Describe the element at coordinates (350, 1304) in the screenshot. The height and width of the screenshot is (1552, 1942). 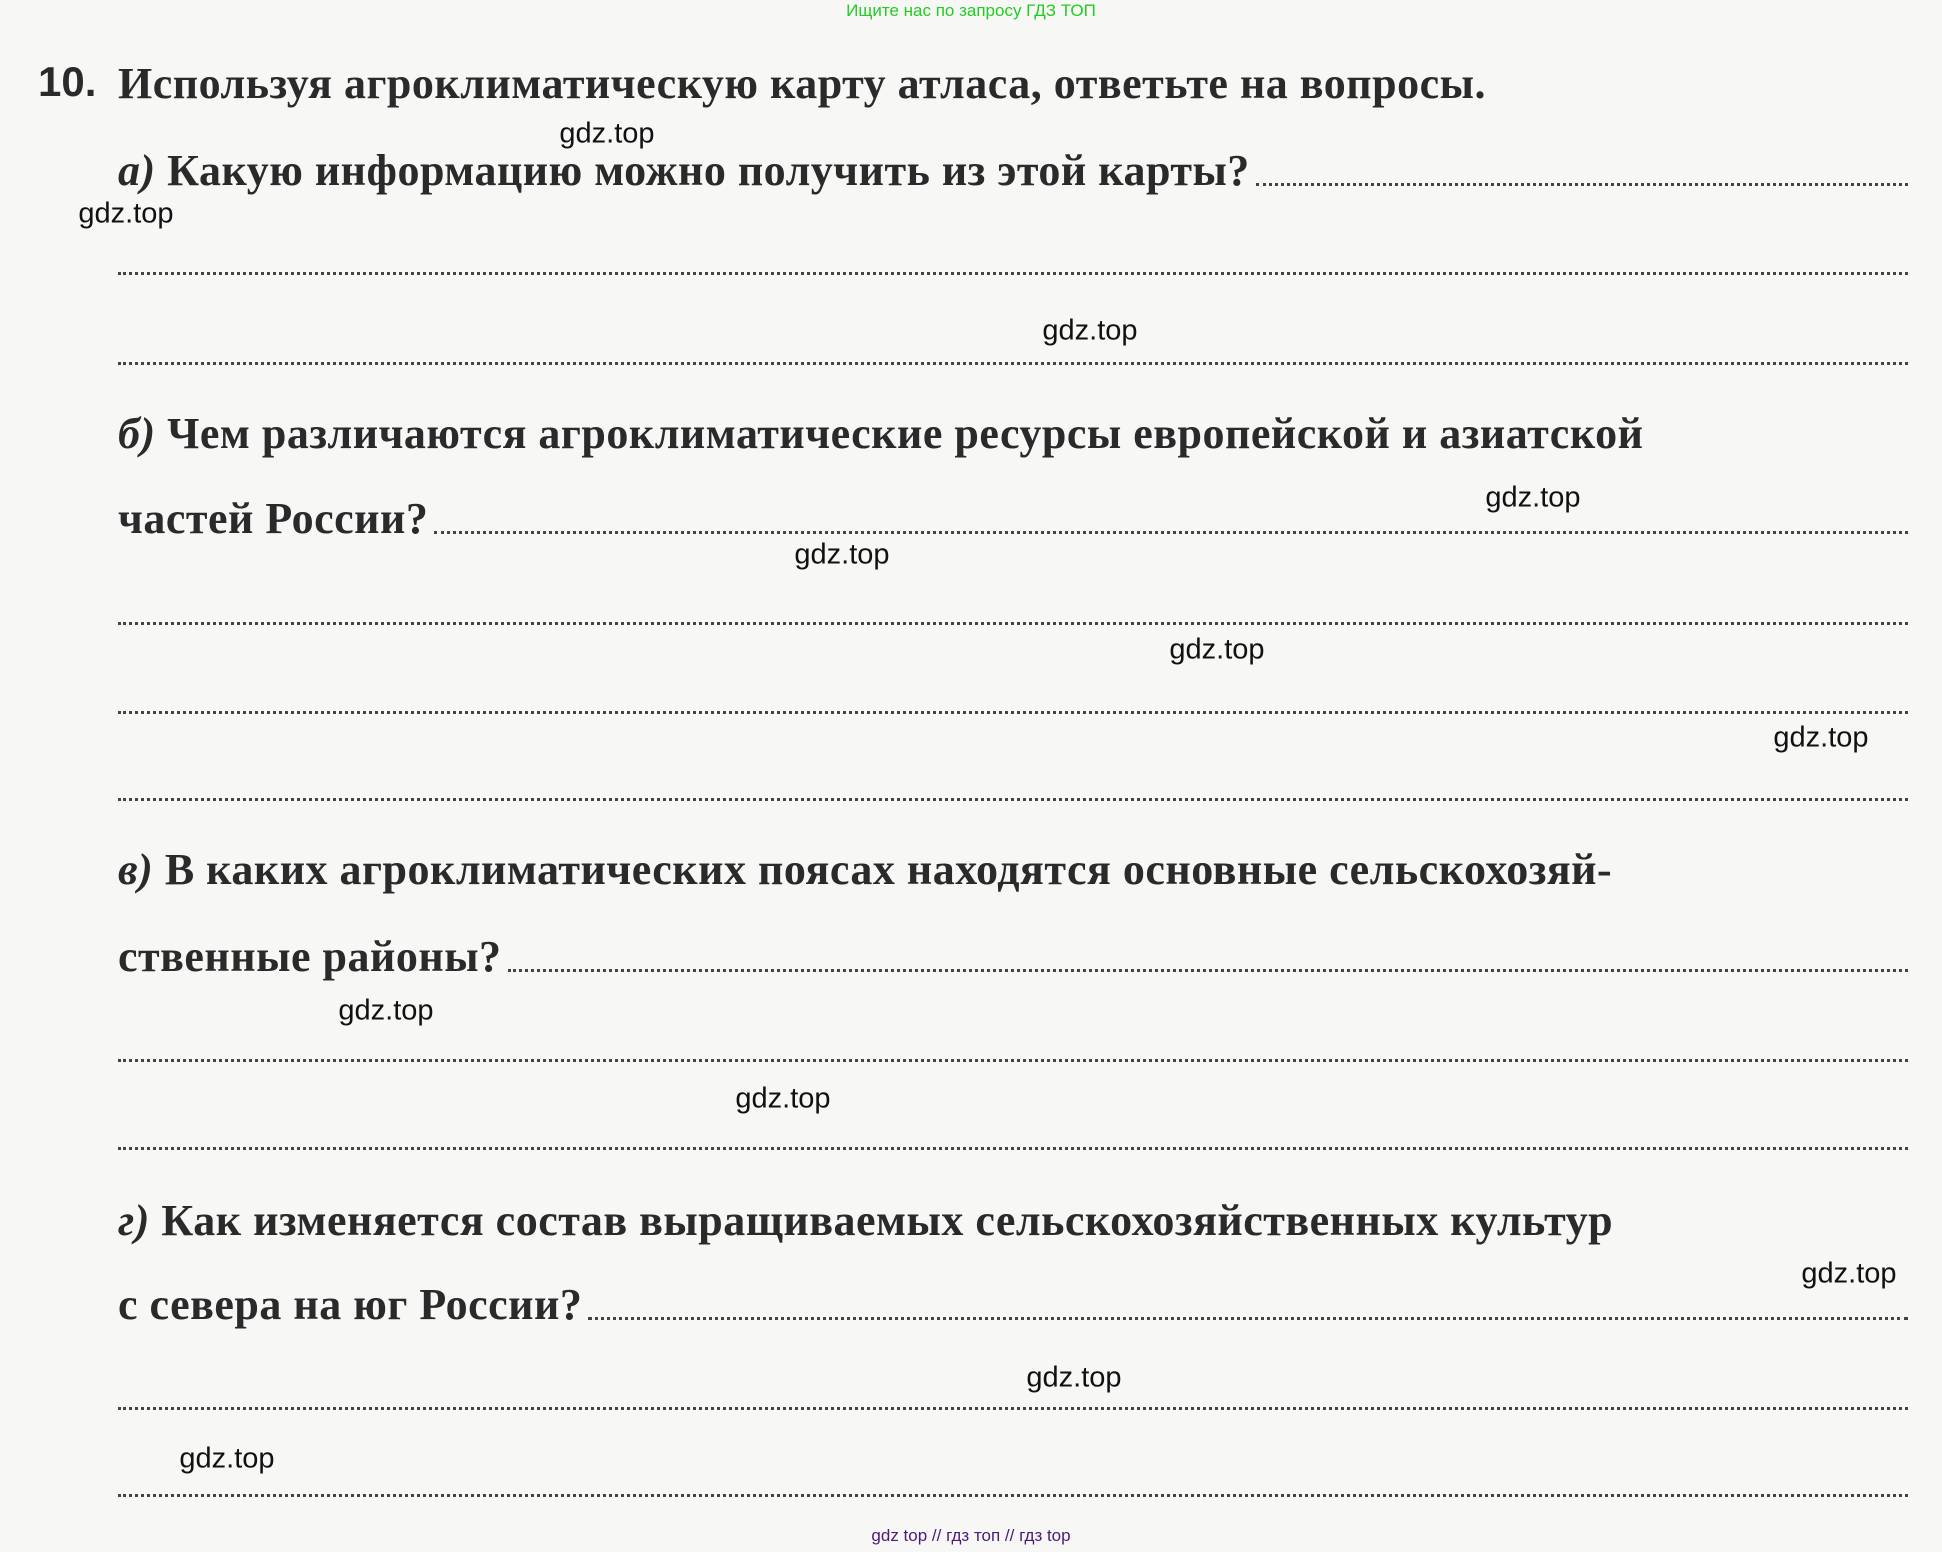
I see `question-text: с севера на юг России?` at that location.